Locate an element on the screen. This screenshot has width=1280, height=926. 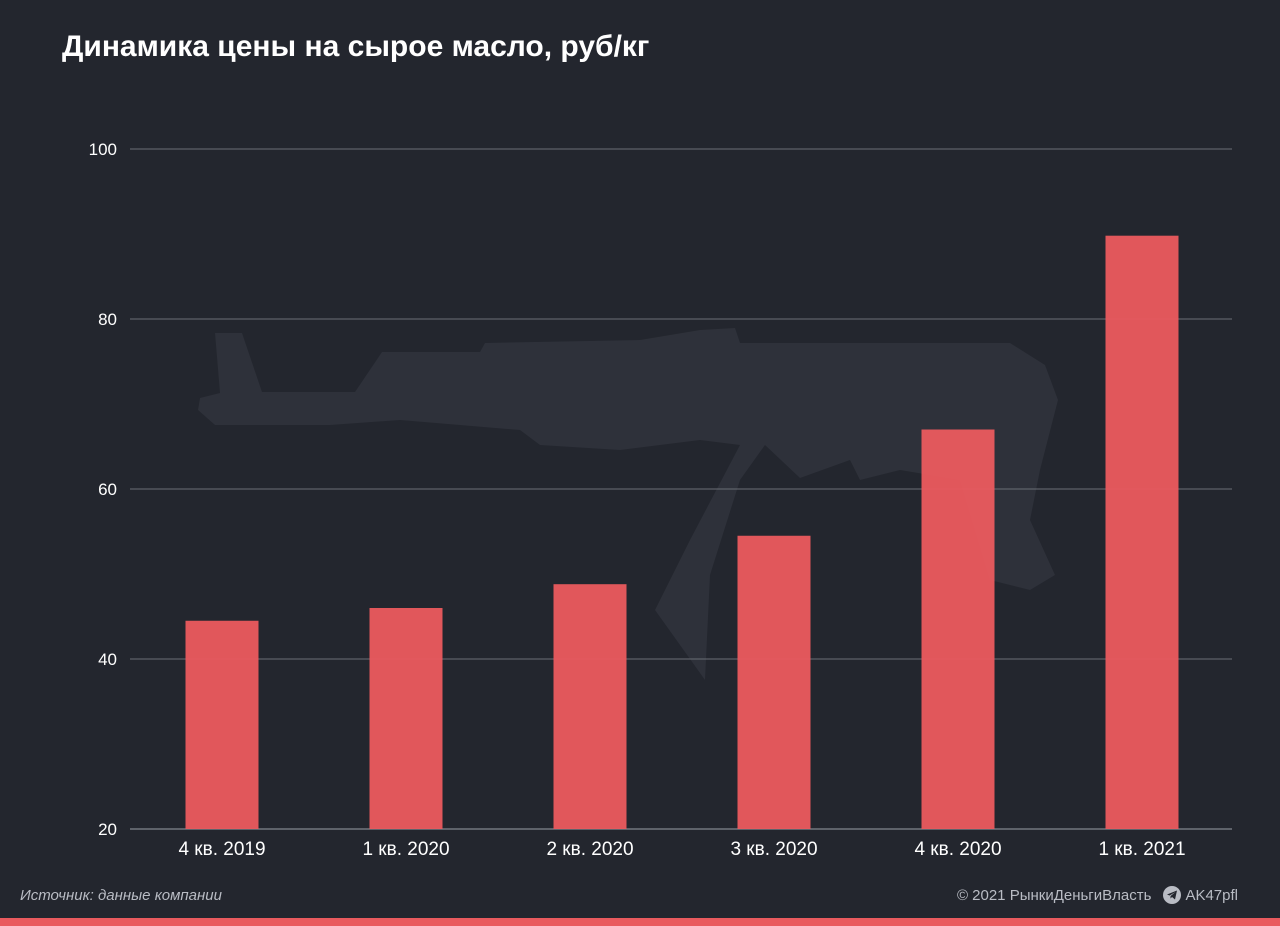
telegram-handle-text: AK47pfl is located at coordinates (1211, 895).